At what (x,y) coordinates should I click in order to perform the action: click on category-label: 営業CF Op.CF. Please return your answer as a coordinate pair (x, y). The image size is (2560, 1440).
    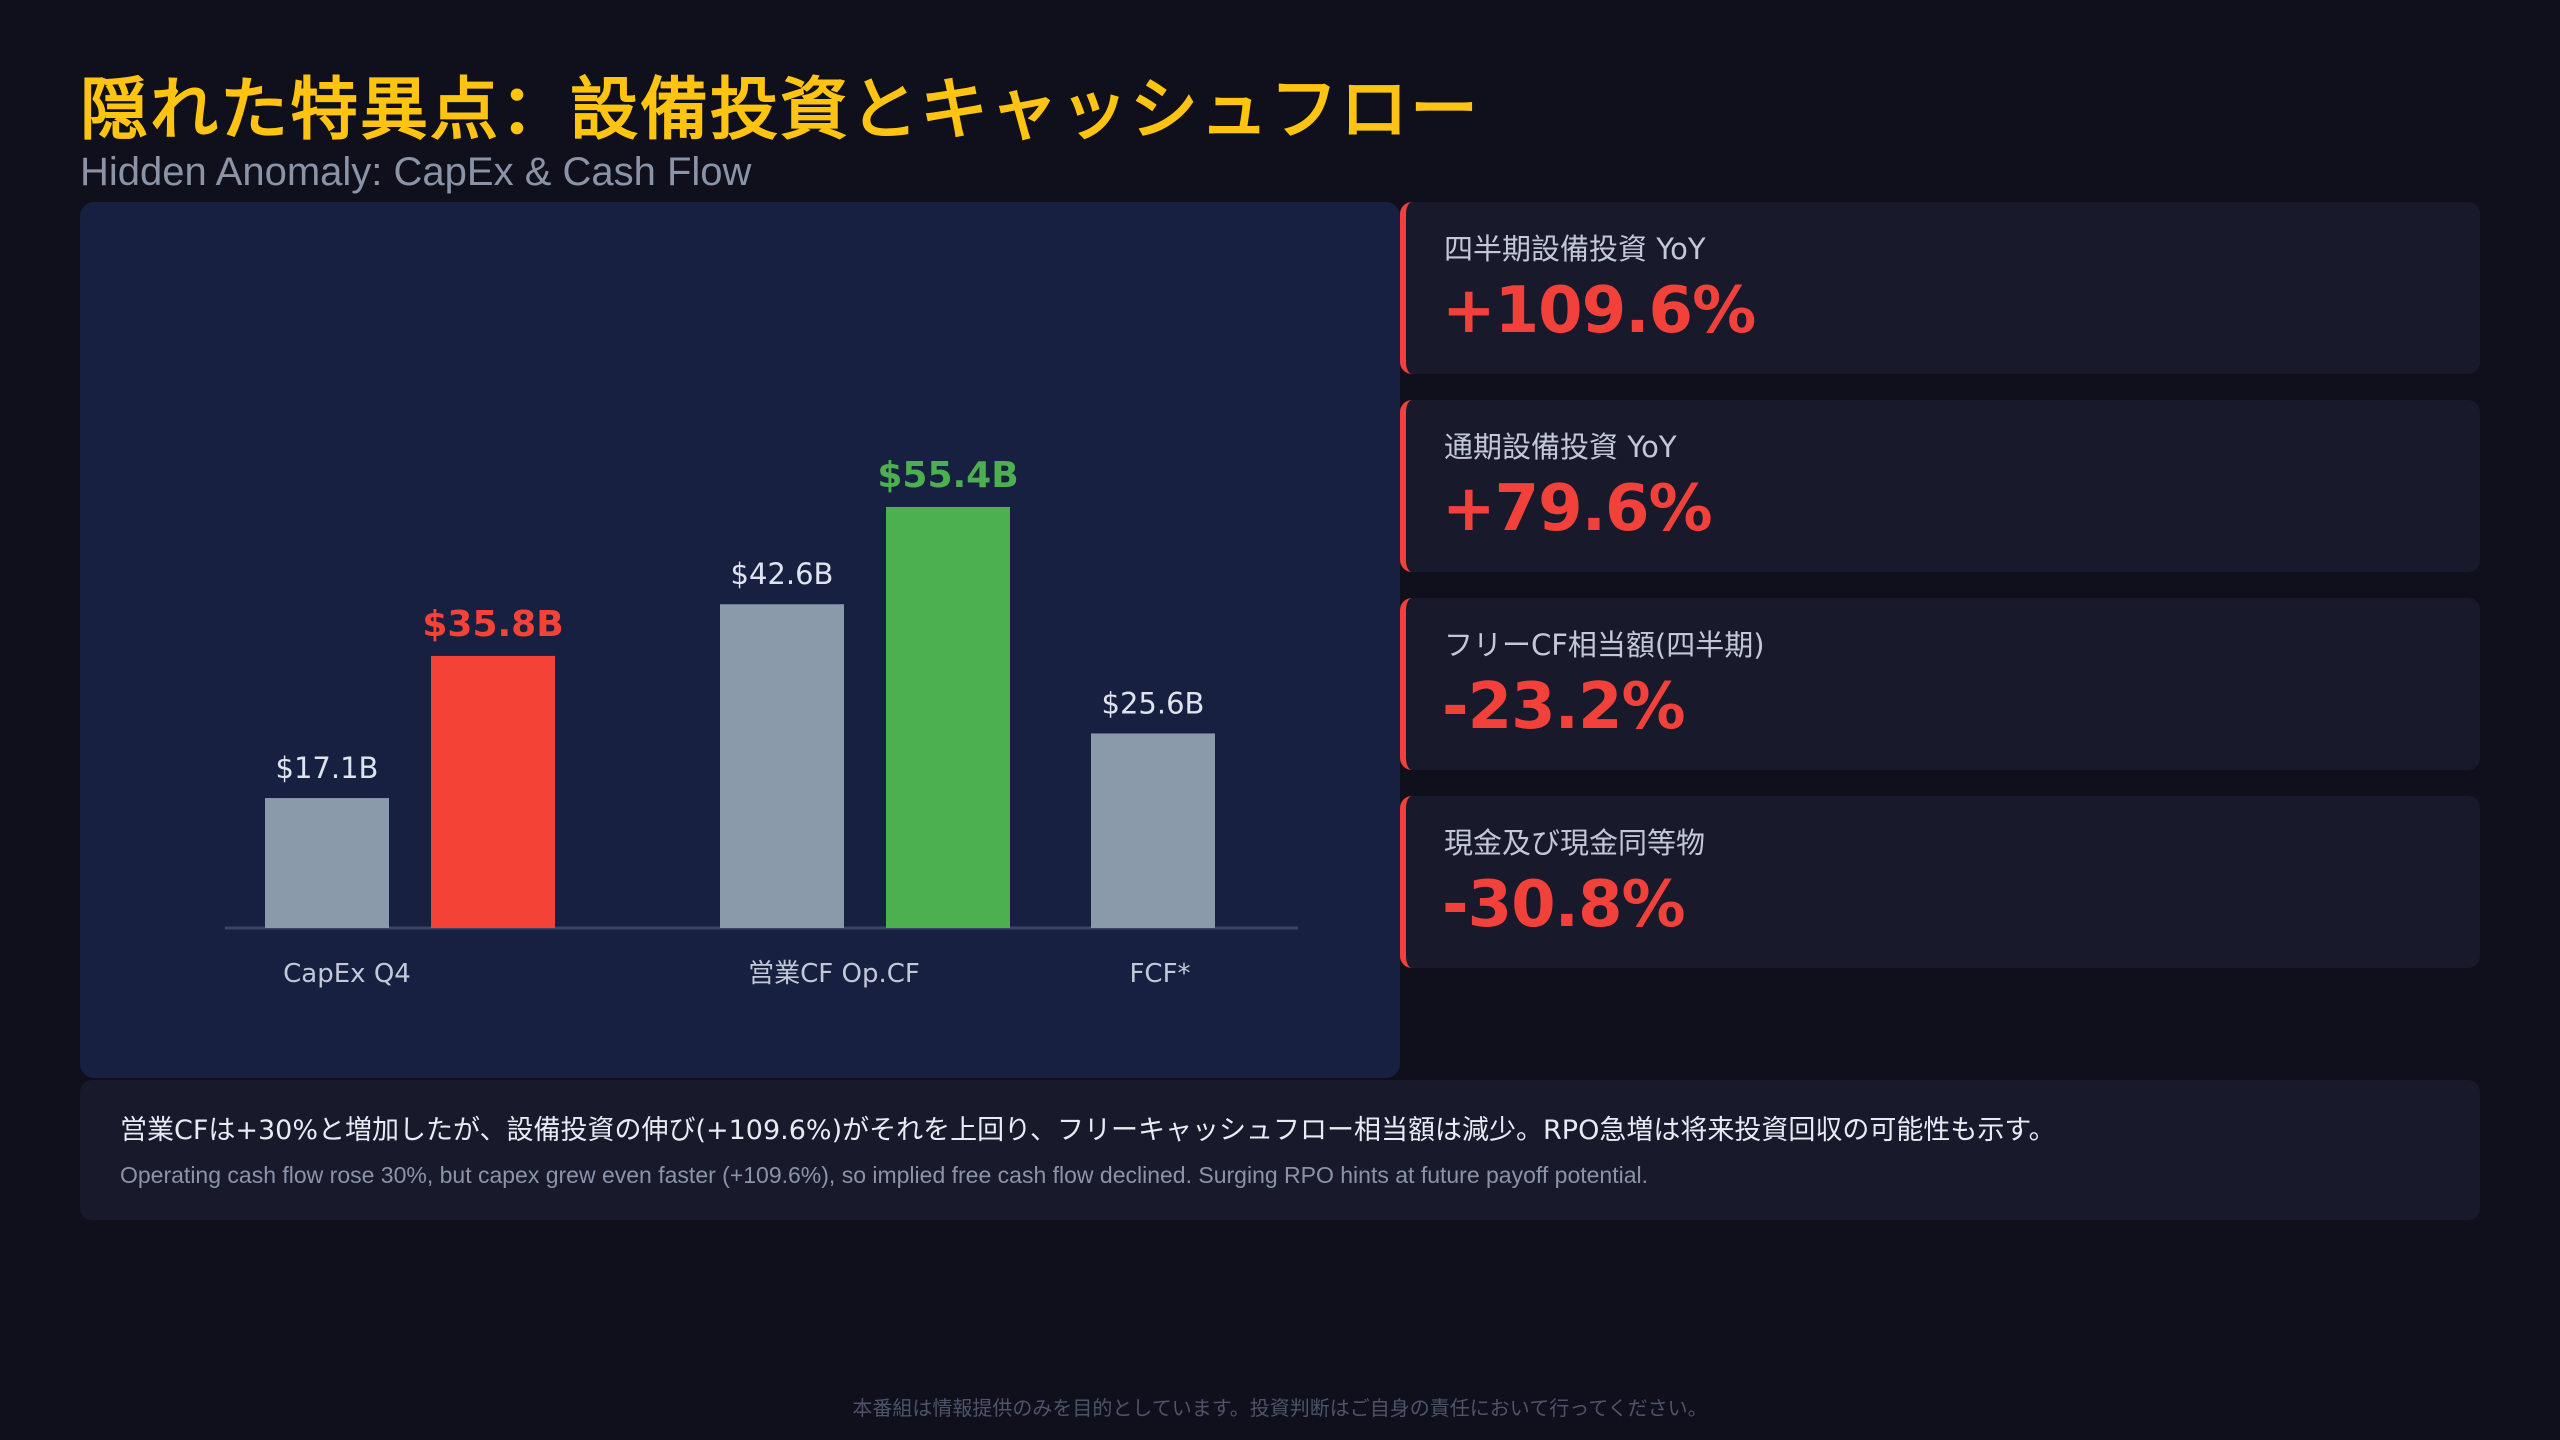
    Looking at the image, I should click on (834, 974).